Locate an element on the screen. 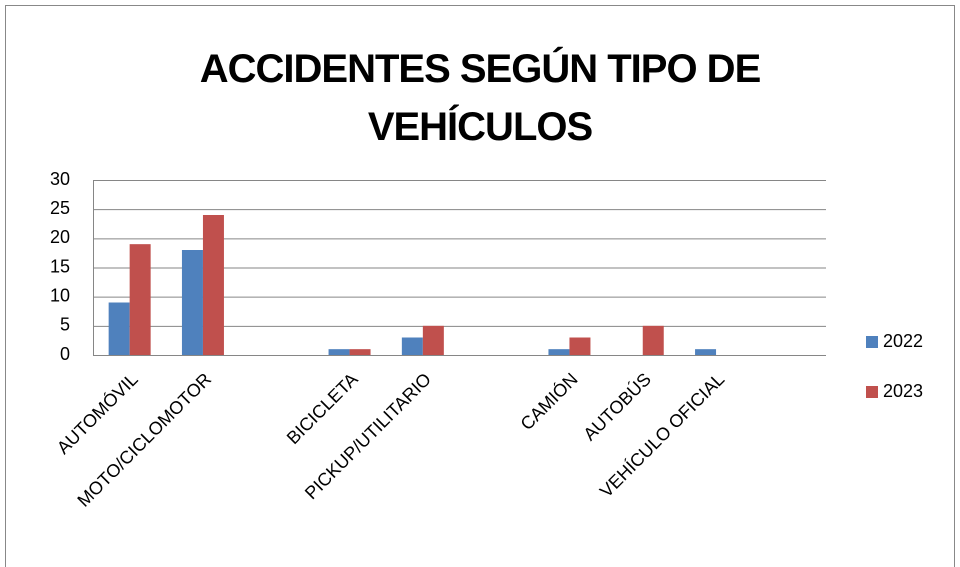 The image size is (960, 567). y-tick-label: 0 is located at coordinates (65, 354).